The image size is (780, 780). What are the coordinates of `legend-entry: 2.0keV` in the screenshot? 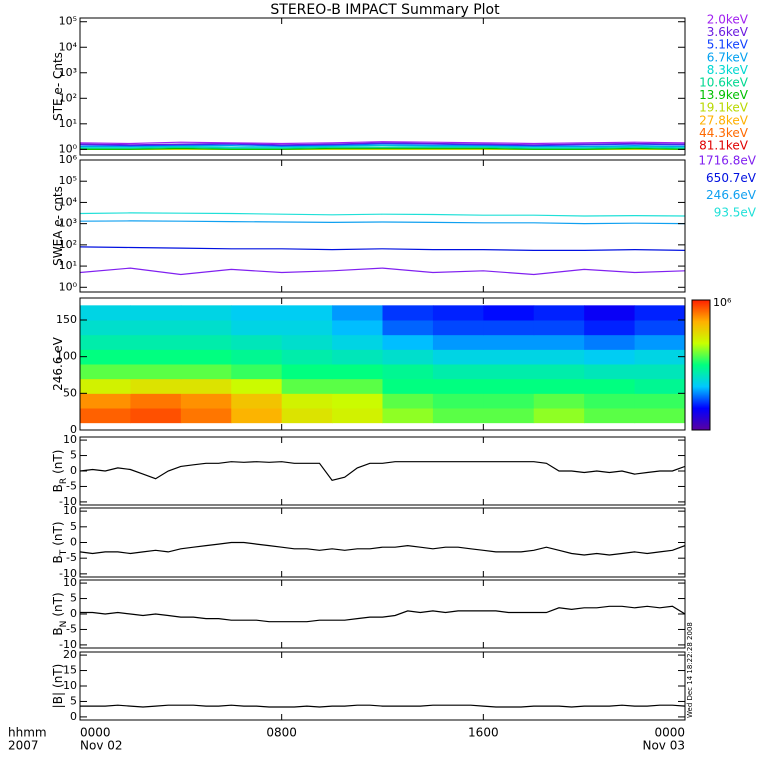 It's located at (728, 20).